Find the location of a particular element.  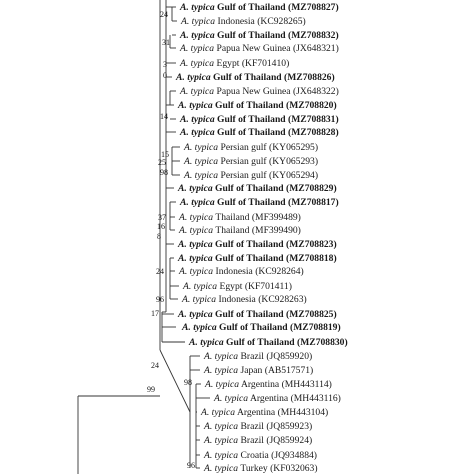

support-value: 0 is located at coordinates (165, 75).